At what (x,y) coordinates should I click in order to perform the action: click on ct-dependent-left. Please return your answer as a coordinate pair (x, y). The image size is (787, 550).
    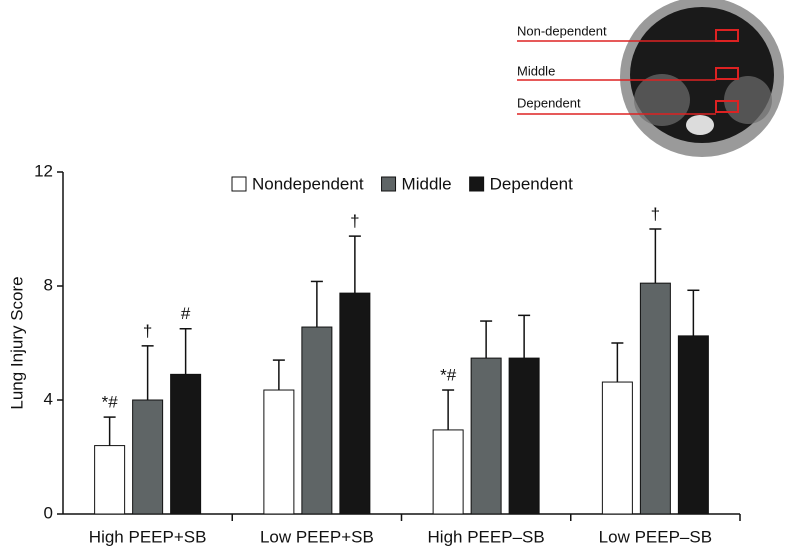
    Looking at the image, I should click on (662, 100).